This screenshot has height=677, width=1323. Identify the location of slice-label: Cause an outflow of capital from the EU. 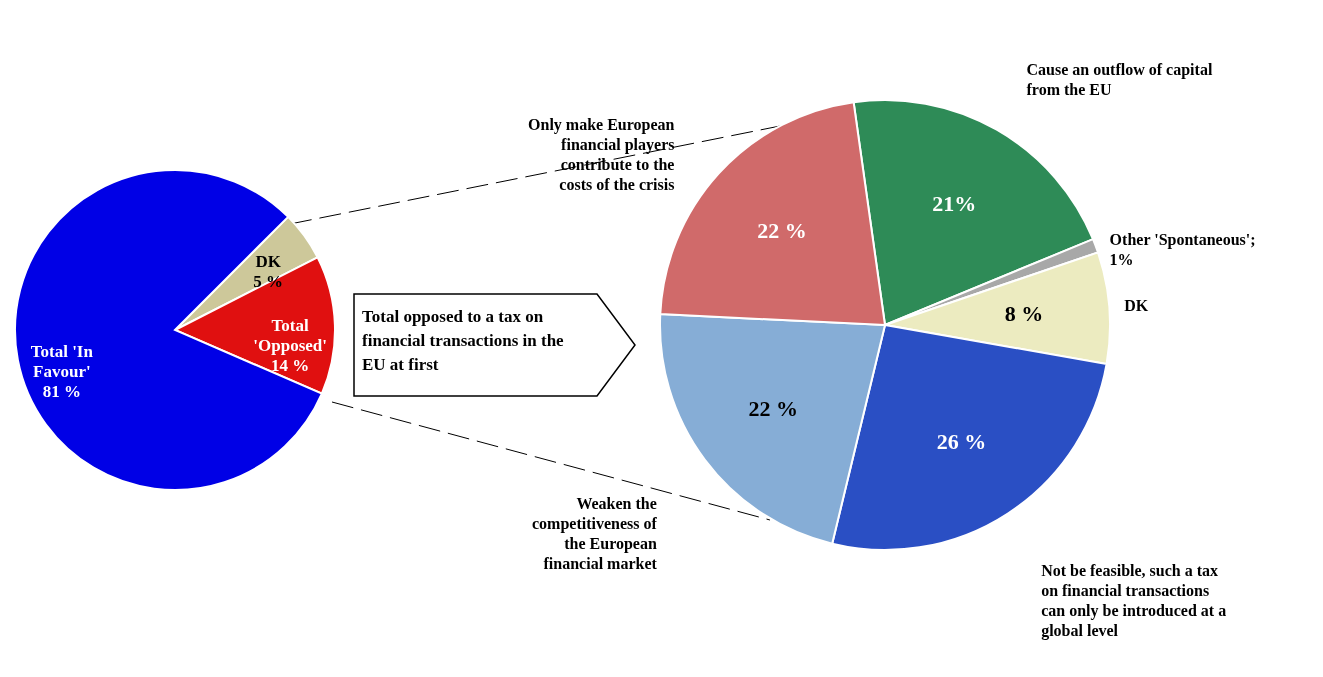
(1119, 79).